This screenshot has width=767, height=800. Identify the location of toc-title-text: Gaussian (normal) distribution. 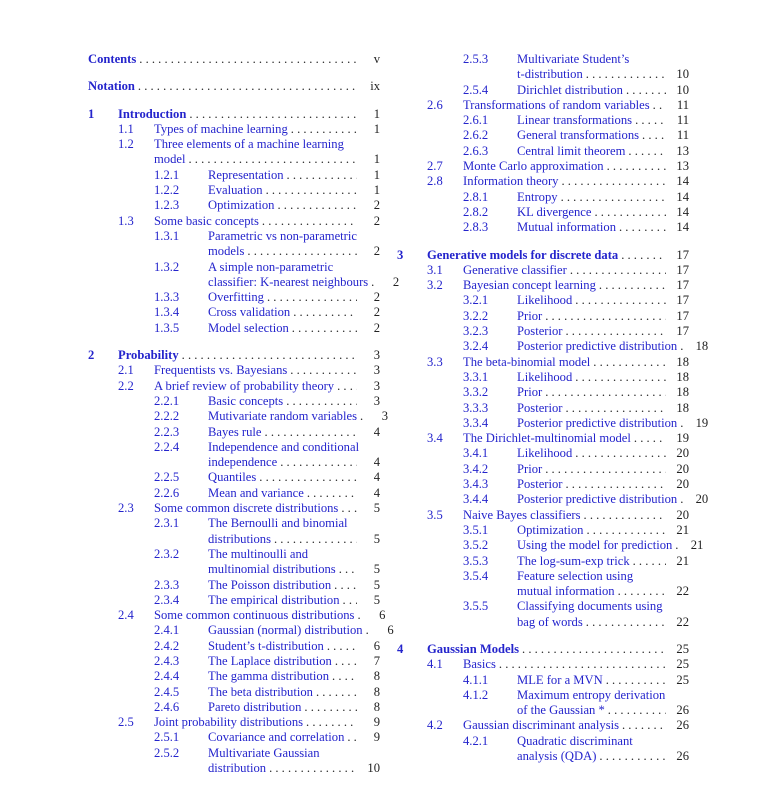
(285, 630).